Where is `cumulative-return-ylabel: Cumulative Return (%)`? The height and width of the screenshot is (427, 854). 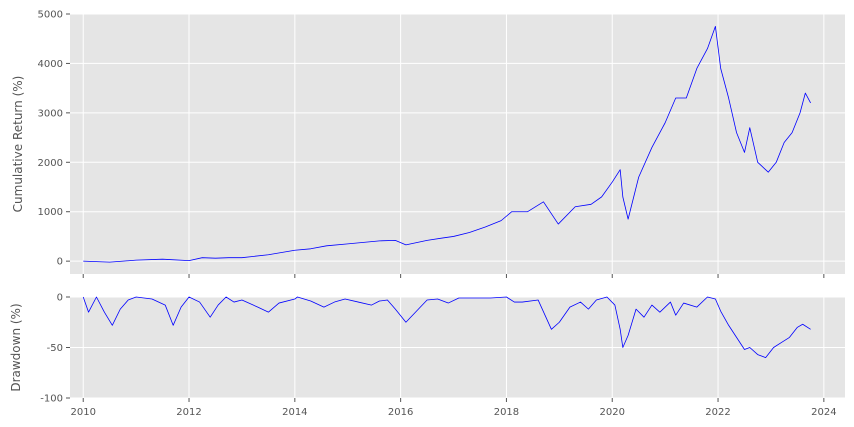 cumulative-return-ylabel: Cumulative Return (%) is located at coordinates (18, 144).